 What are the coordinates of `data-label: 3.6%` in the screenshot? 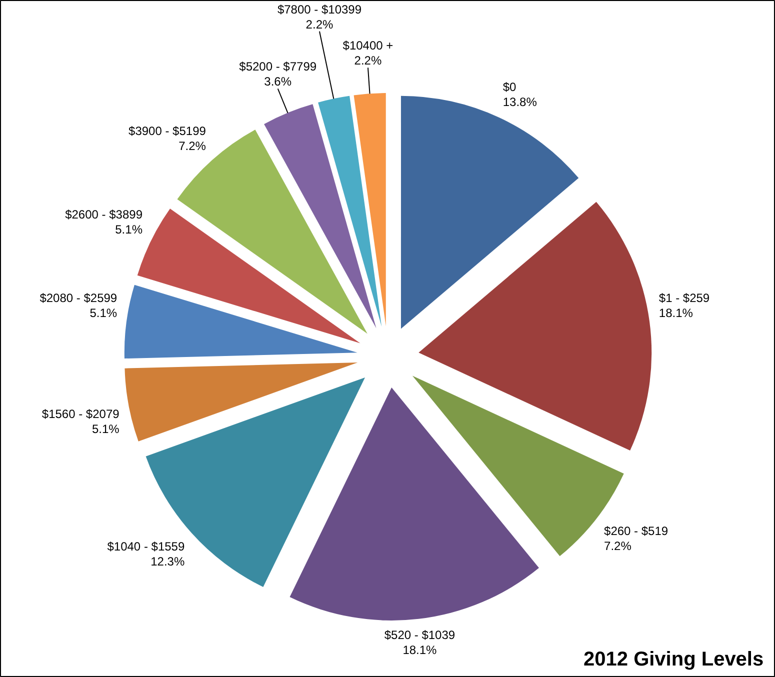 It's located at (278, 81).